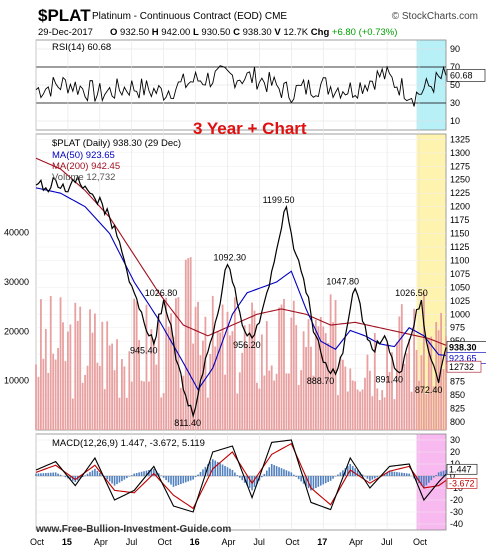  Describe the element at coordinates (434, 16) in the screenshot. I see `stockcharts-brand: © StockCharts.com` at that location.